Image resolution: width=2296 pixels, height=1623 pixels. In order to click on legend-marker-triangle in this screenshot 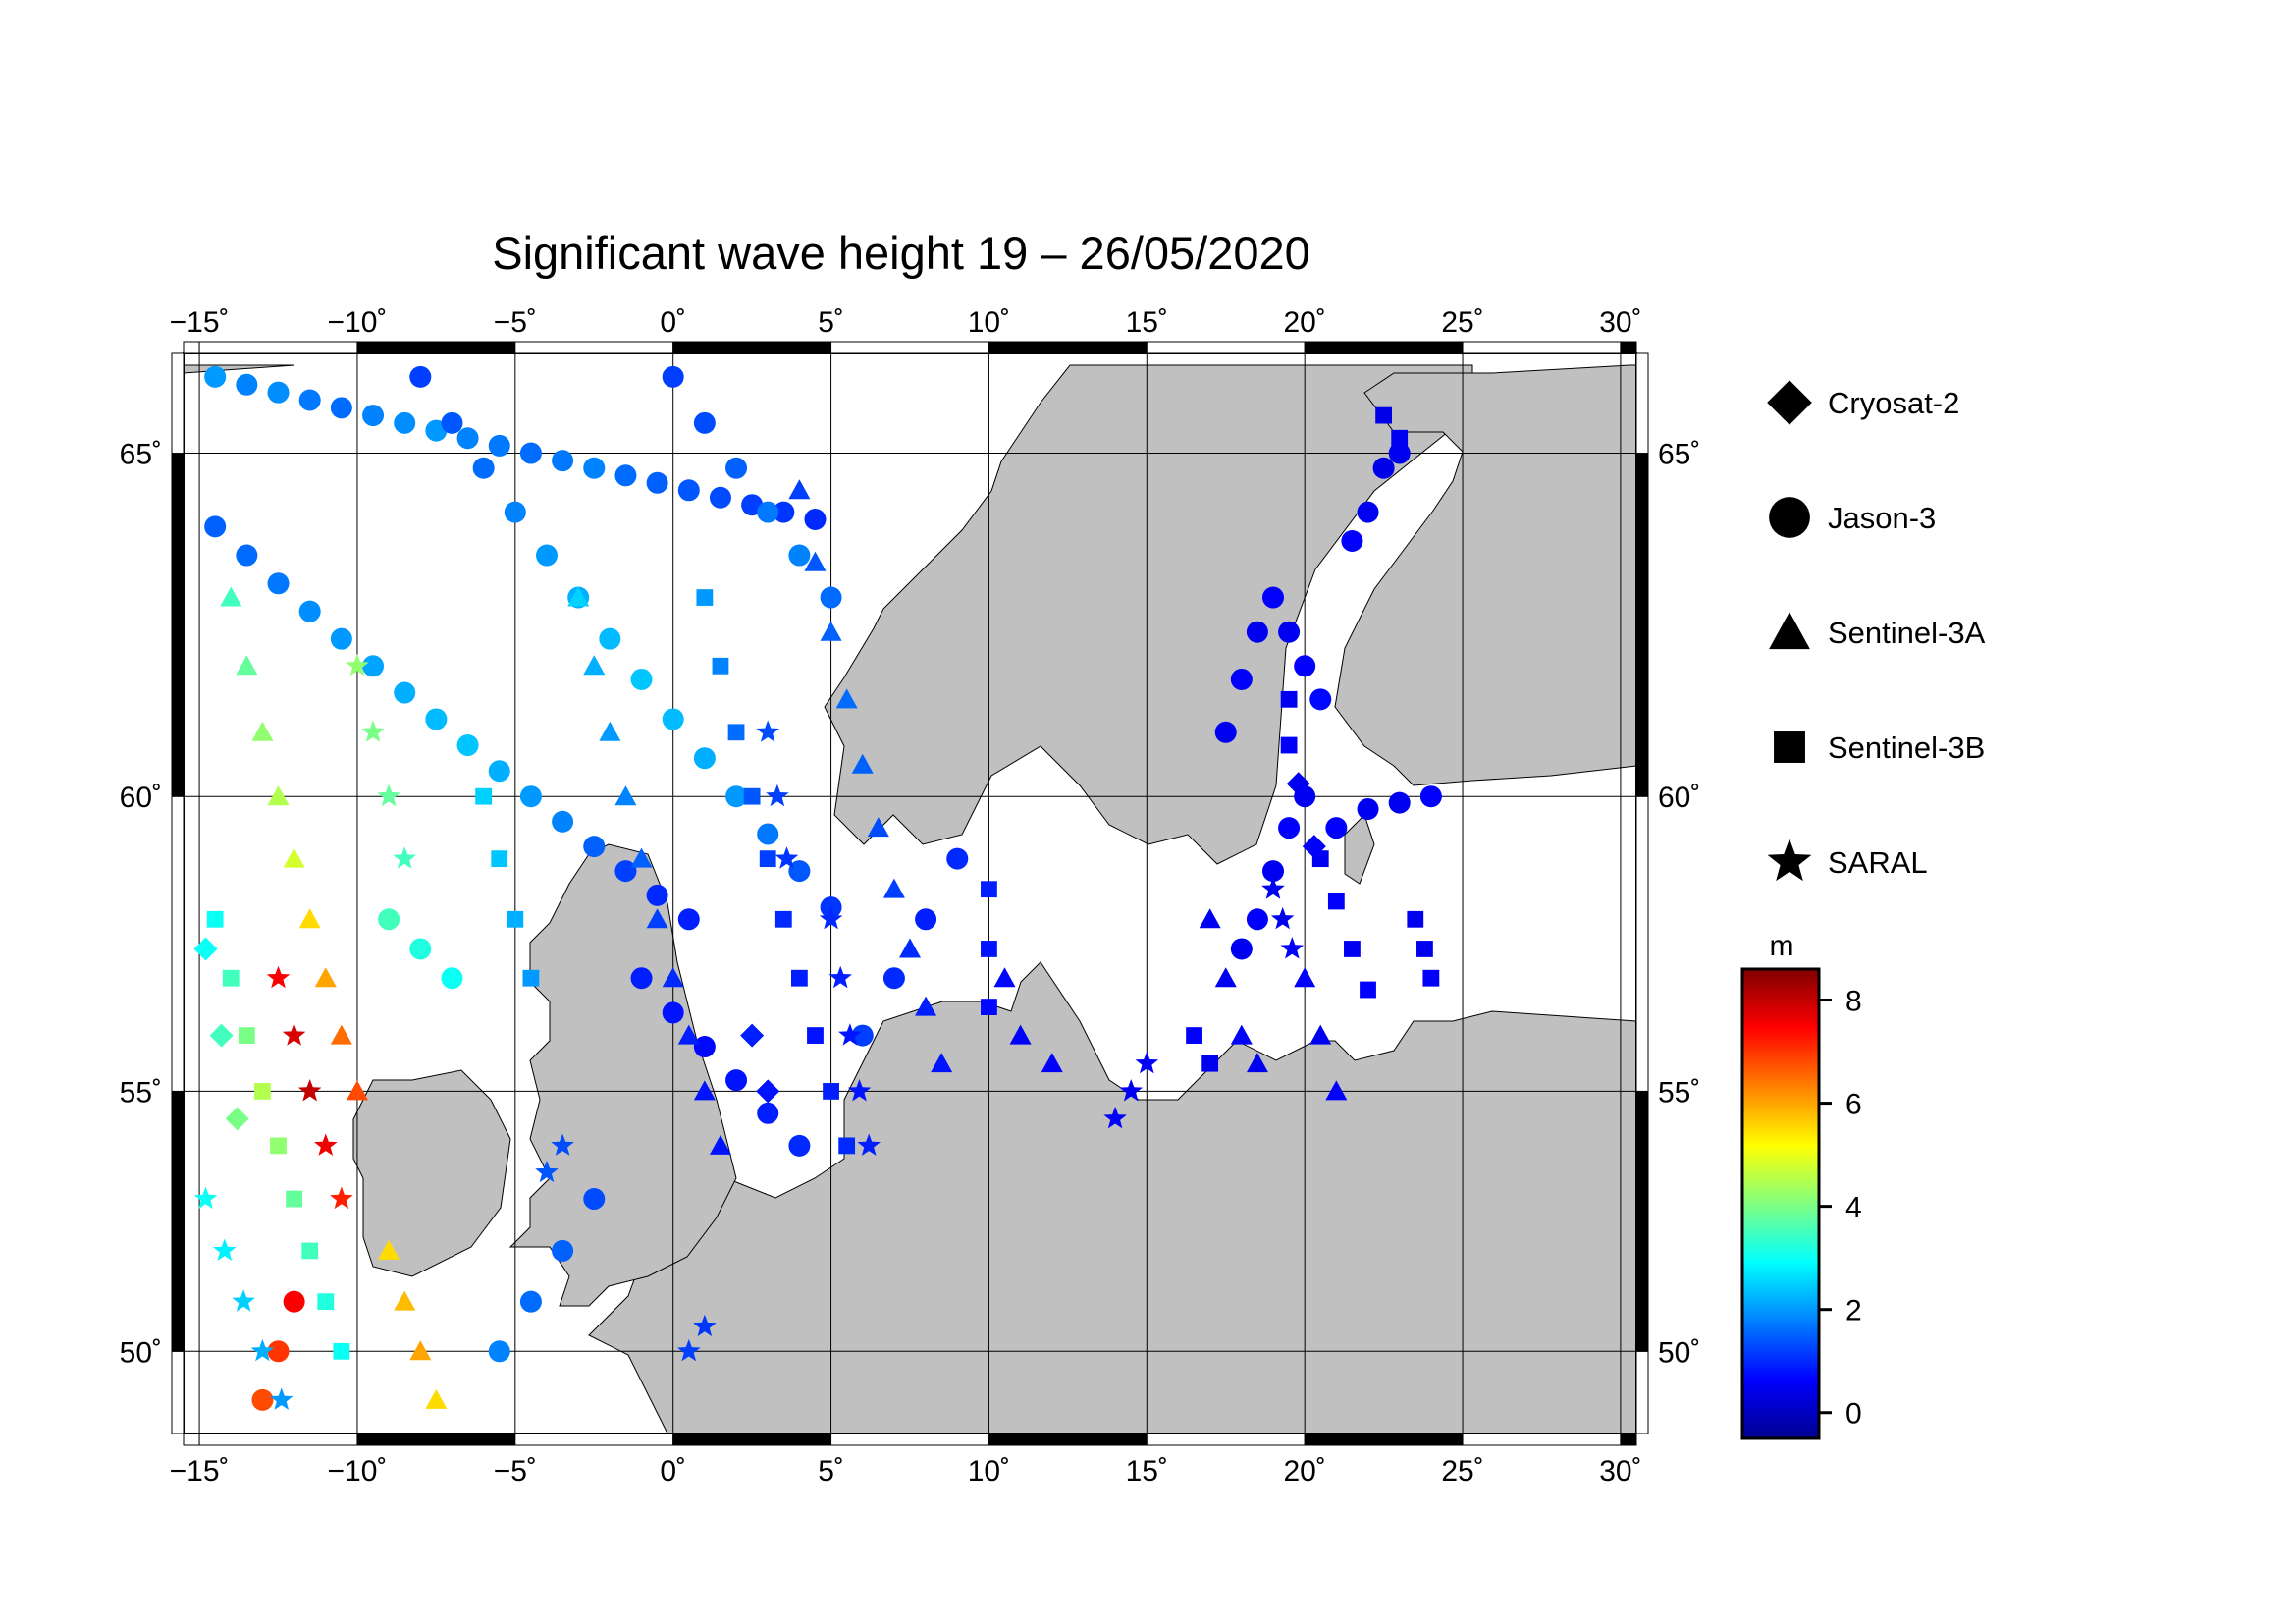, I will do `click(1789, 631)`.